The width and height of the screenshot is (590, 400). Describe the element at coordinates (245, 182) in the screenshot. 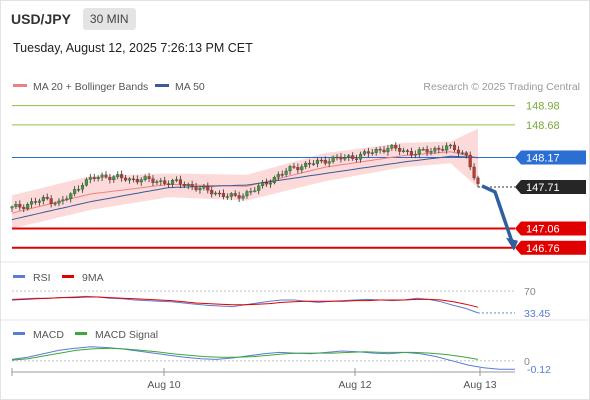

I see `ma20-line` at that location.